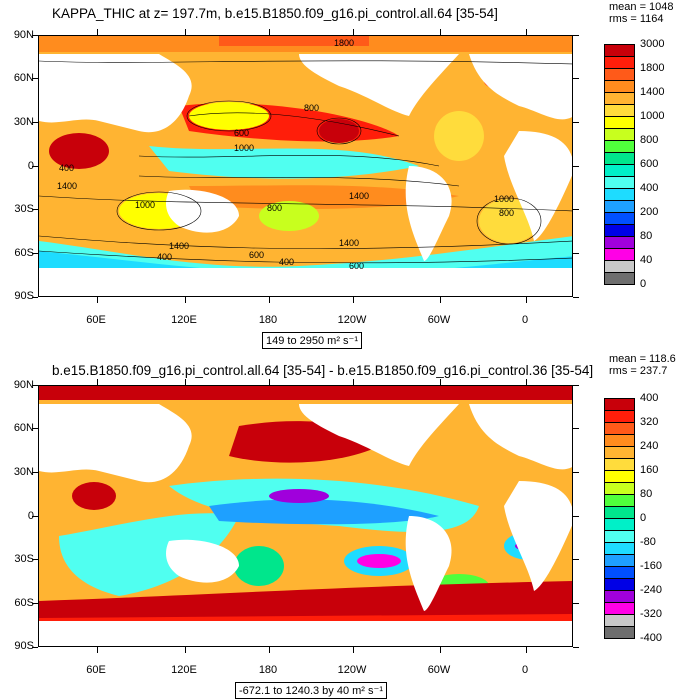 This screenshot has width=700, height=700. What do you see at coordinates (652, 68) in the screenshot?
I see `colorbar-label: 1800` at bounding box center [652, 68].